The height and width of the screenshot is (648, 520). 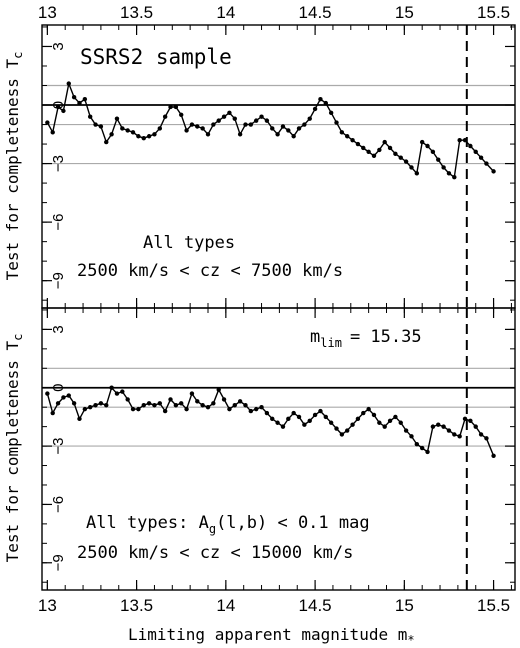 I want to click on bottom-y-axis-subscript: c, so click(x=18, y=337).